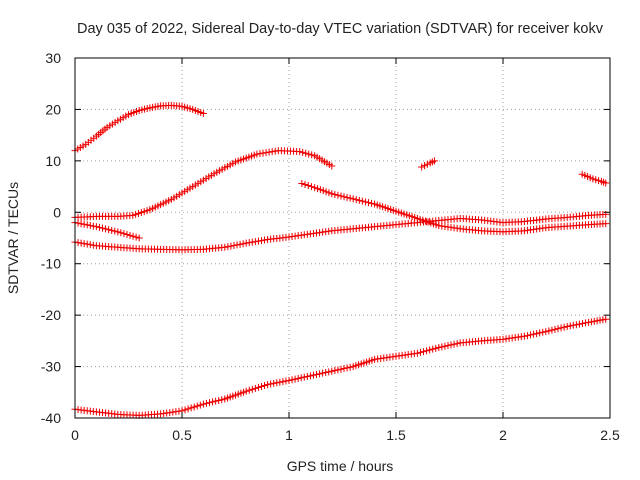 This screenshot has width=640, height=480. Describe the element at coordinates (596, 180) in the screenshot. I see `data-point-sat-g` at that location.